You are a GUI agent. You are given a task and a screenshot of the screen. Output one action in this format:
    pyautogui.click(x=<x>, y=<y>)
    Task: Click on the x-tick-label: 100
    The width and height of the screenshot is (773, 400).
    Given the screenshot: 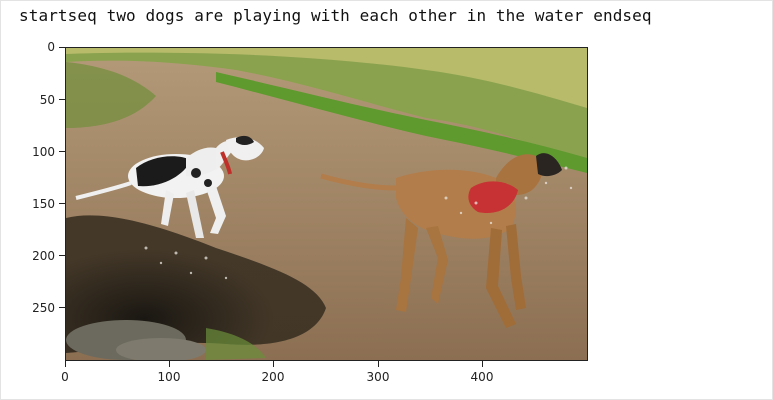 What is the action you would take?
    pyautogui.click(x=169, y=377)
    